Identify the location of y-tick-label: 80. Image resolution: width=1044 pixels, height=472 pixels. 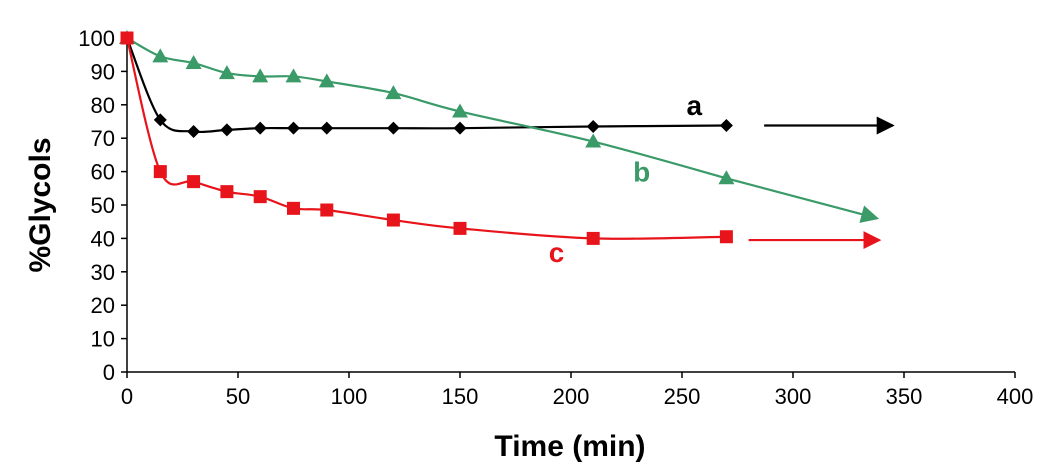
(103, 105).